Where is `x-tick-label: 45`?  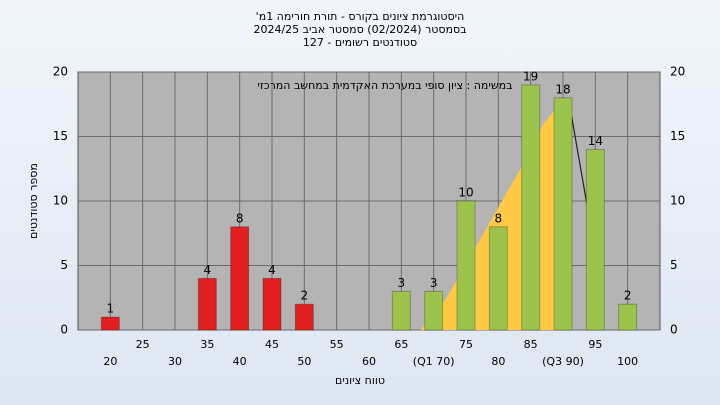
x-tick-label: 45 is located at coordinates (272, 344).